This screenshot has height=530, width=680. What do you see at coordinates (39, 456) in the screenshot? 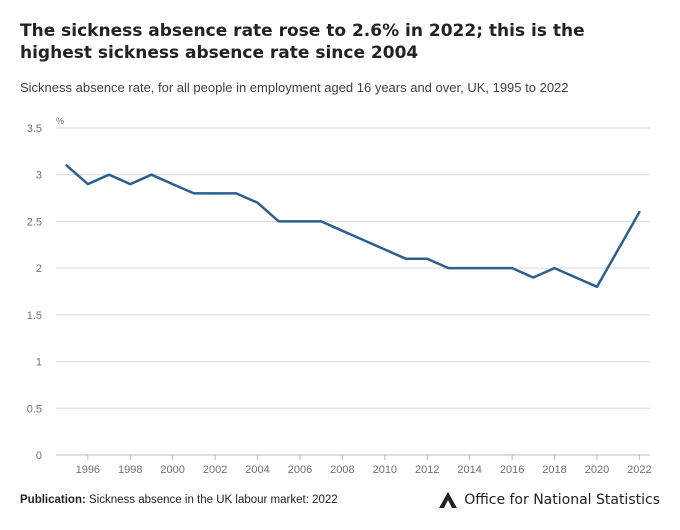
I see `y-tick-label: 0` at bounding box center [39, 456].